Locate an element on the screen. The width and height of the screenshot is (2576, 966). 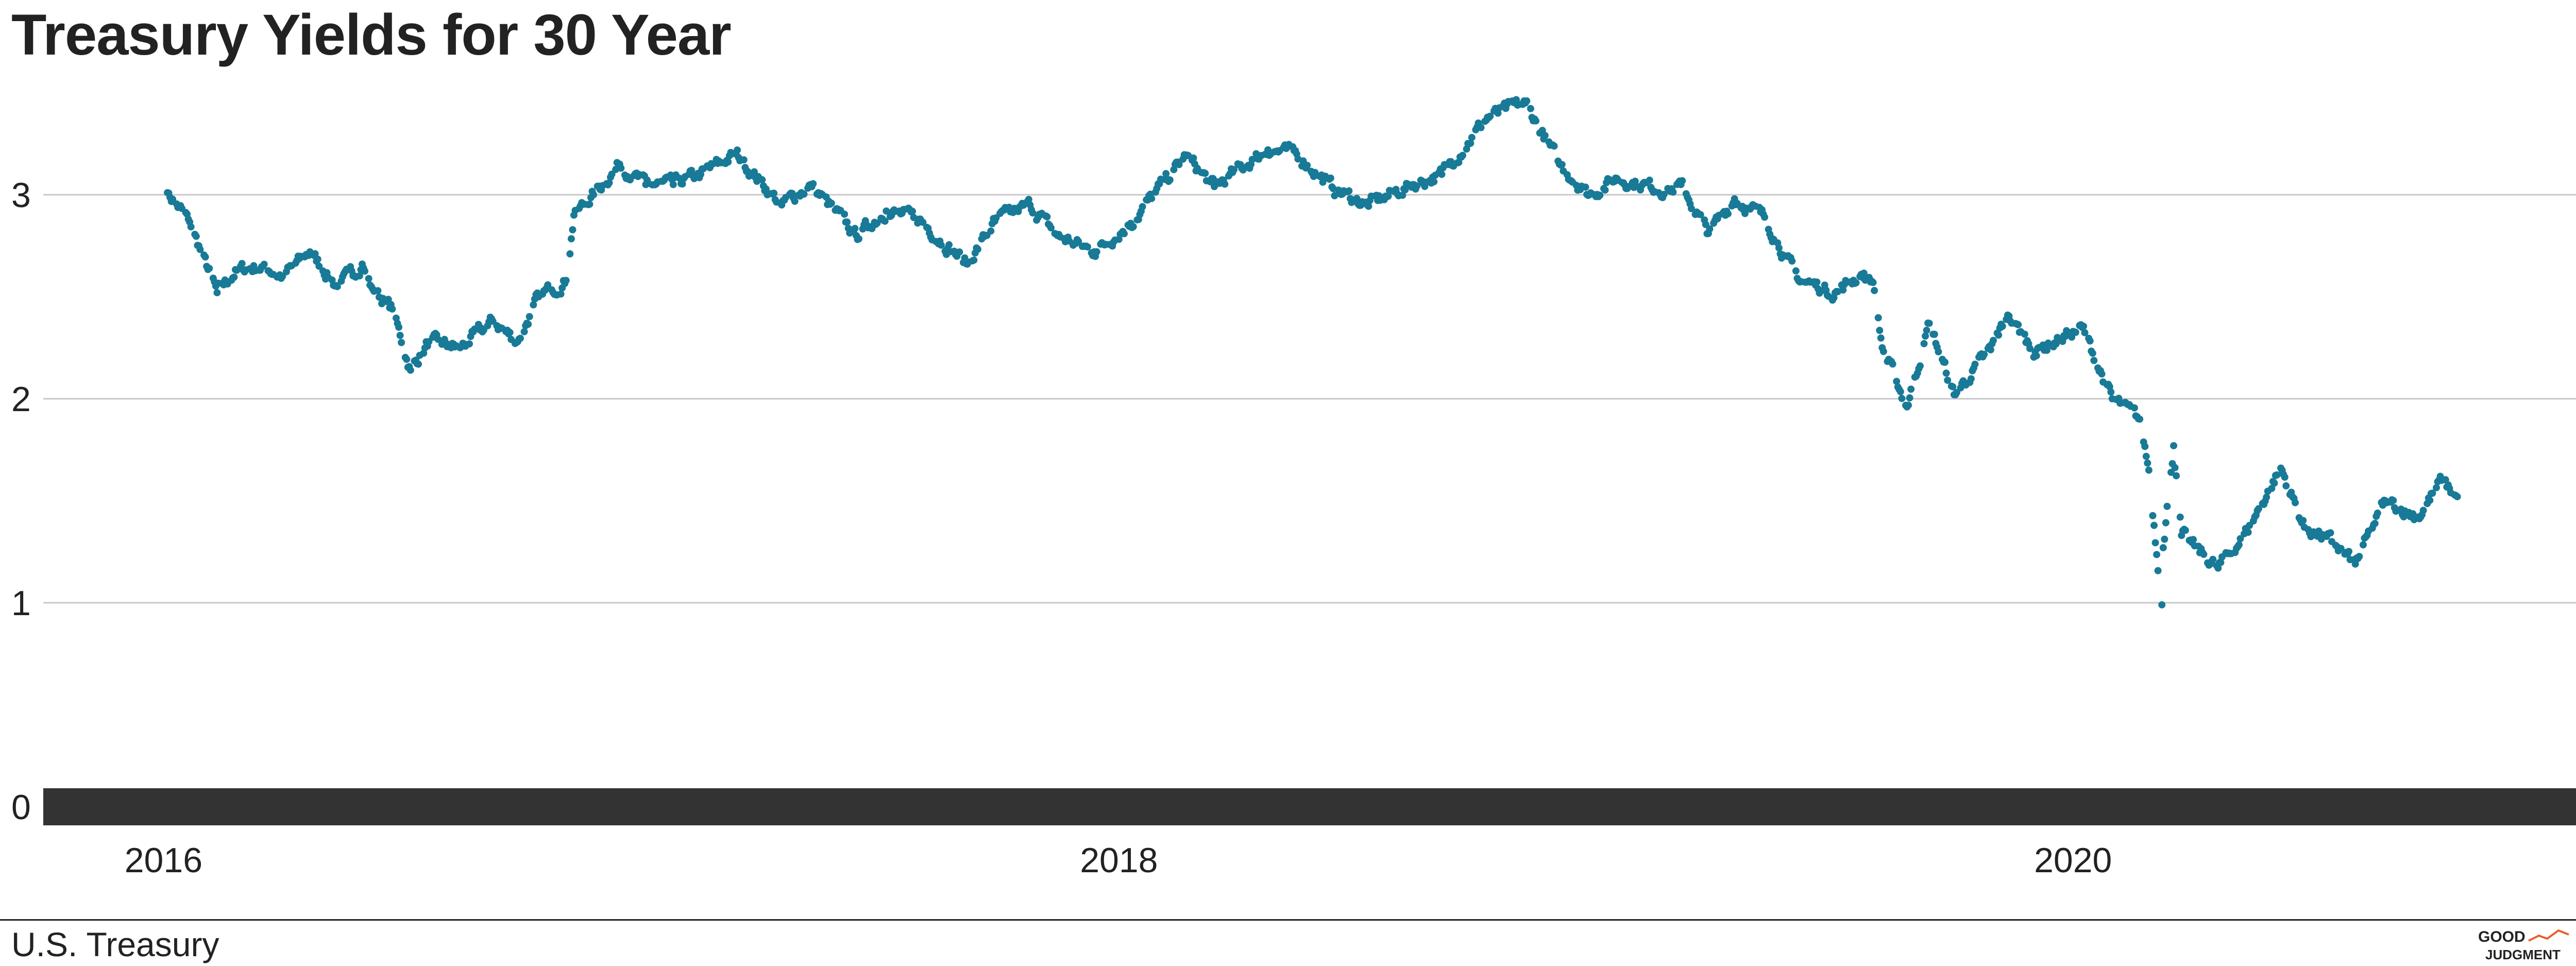
y-tick-label: 2 is located at coordinates (21, 399).